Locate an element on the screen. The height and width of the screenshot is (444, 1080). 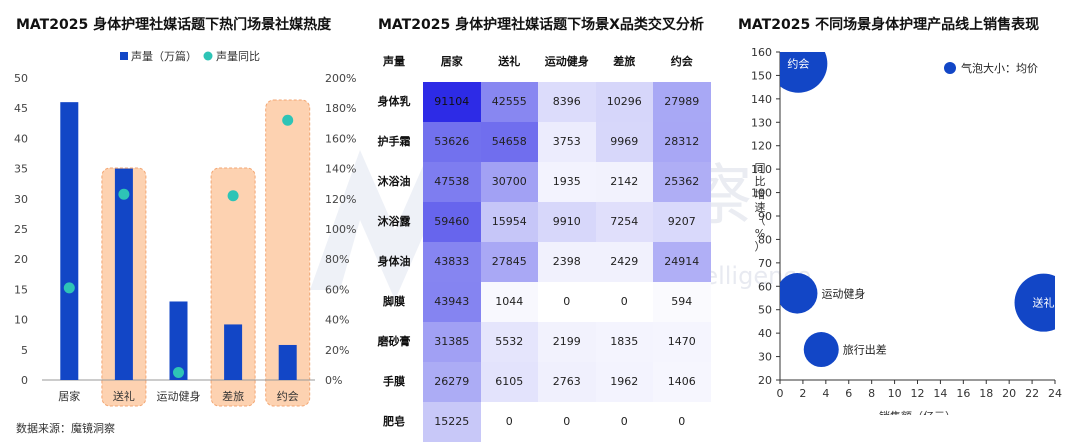
x-axis-title: 销售额（亿元） is located at coordinates (917, 412).